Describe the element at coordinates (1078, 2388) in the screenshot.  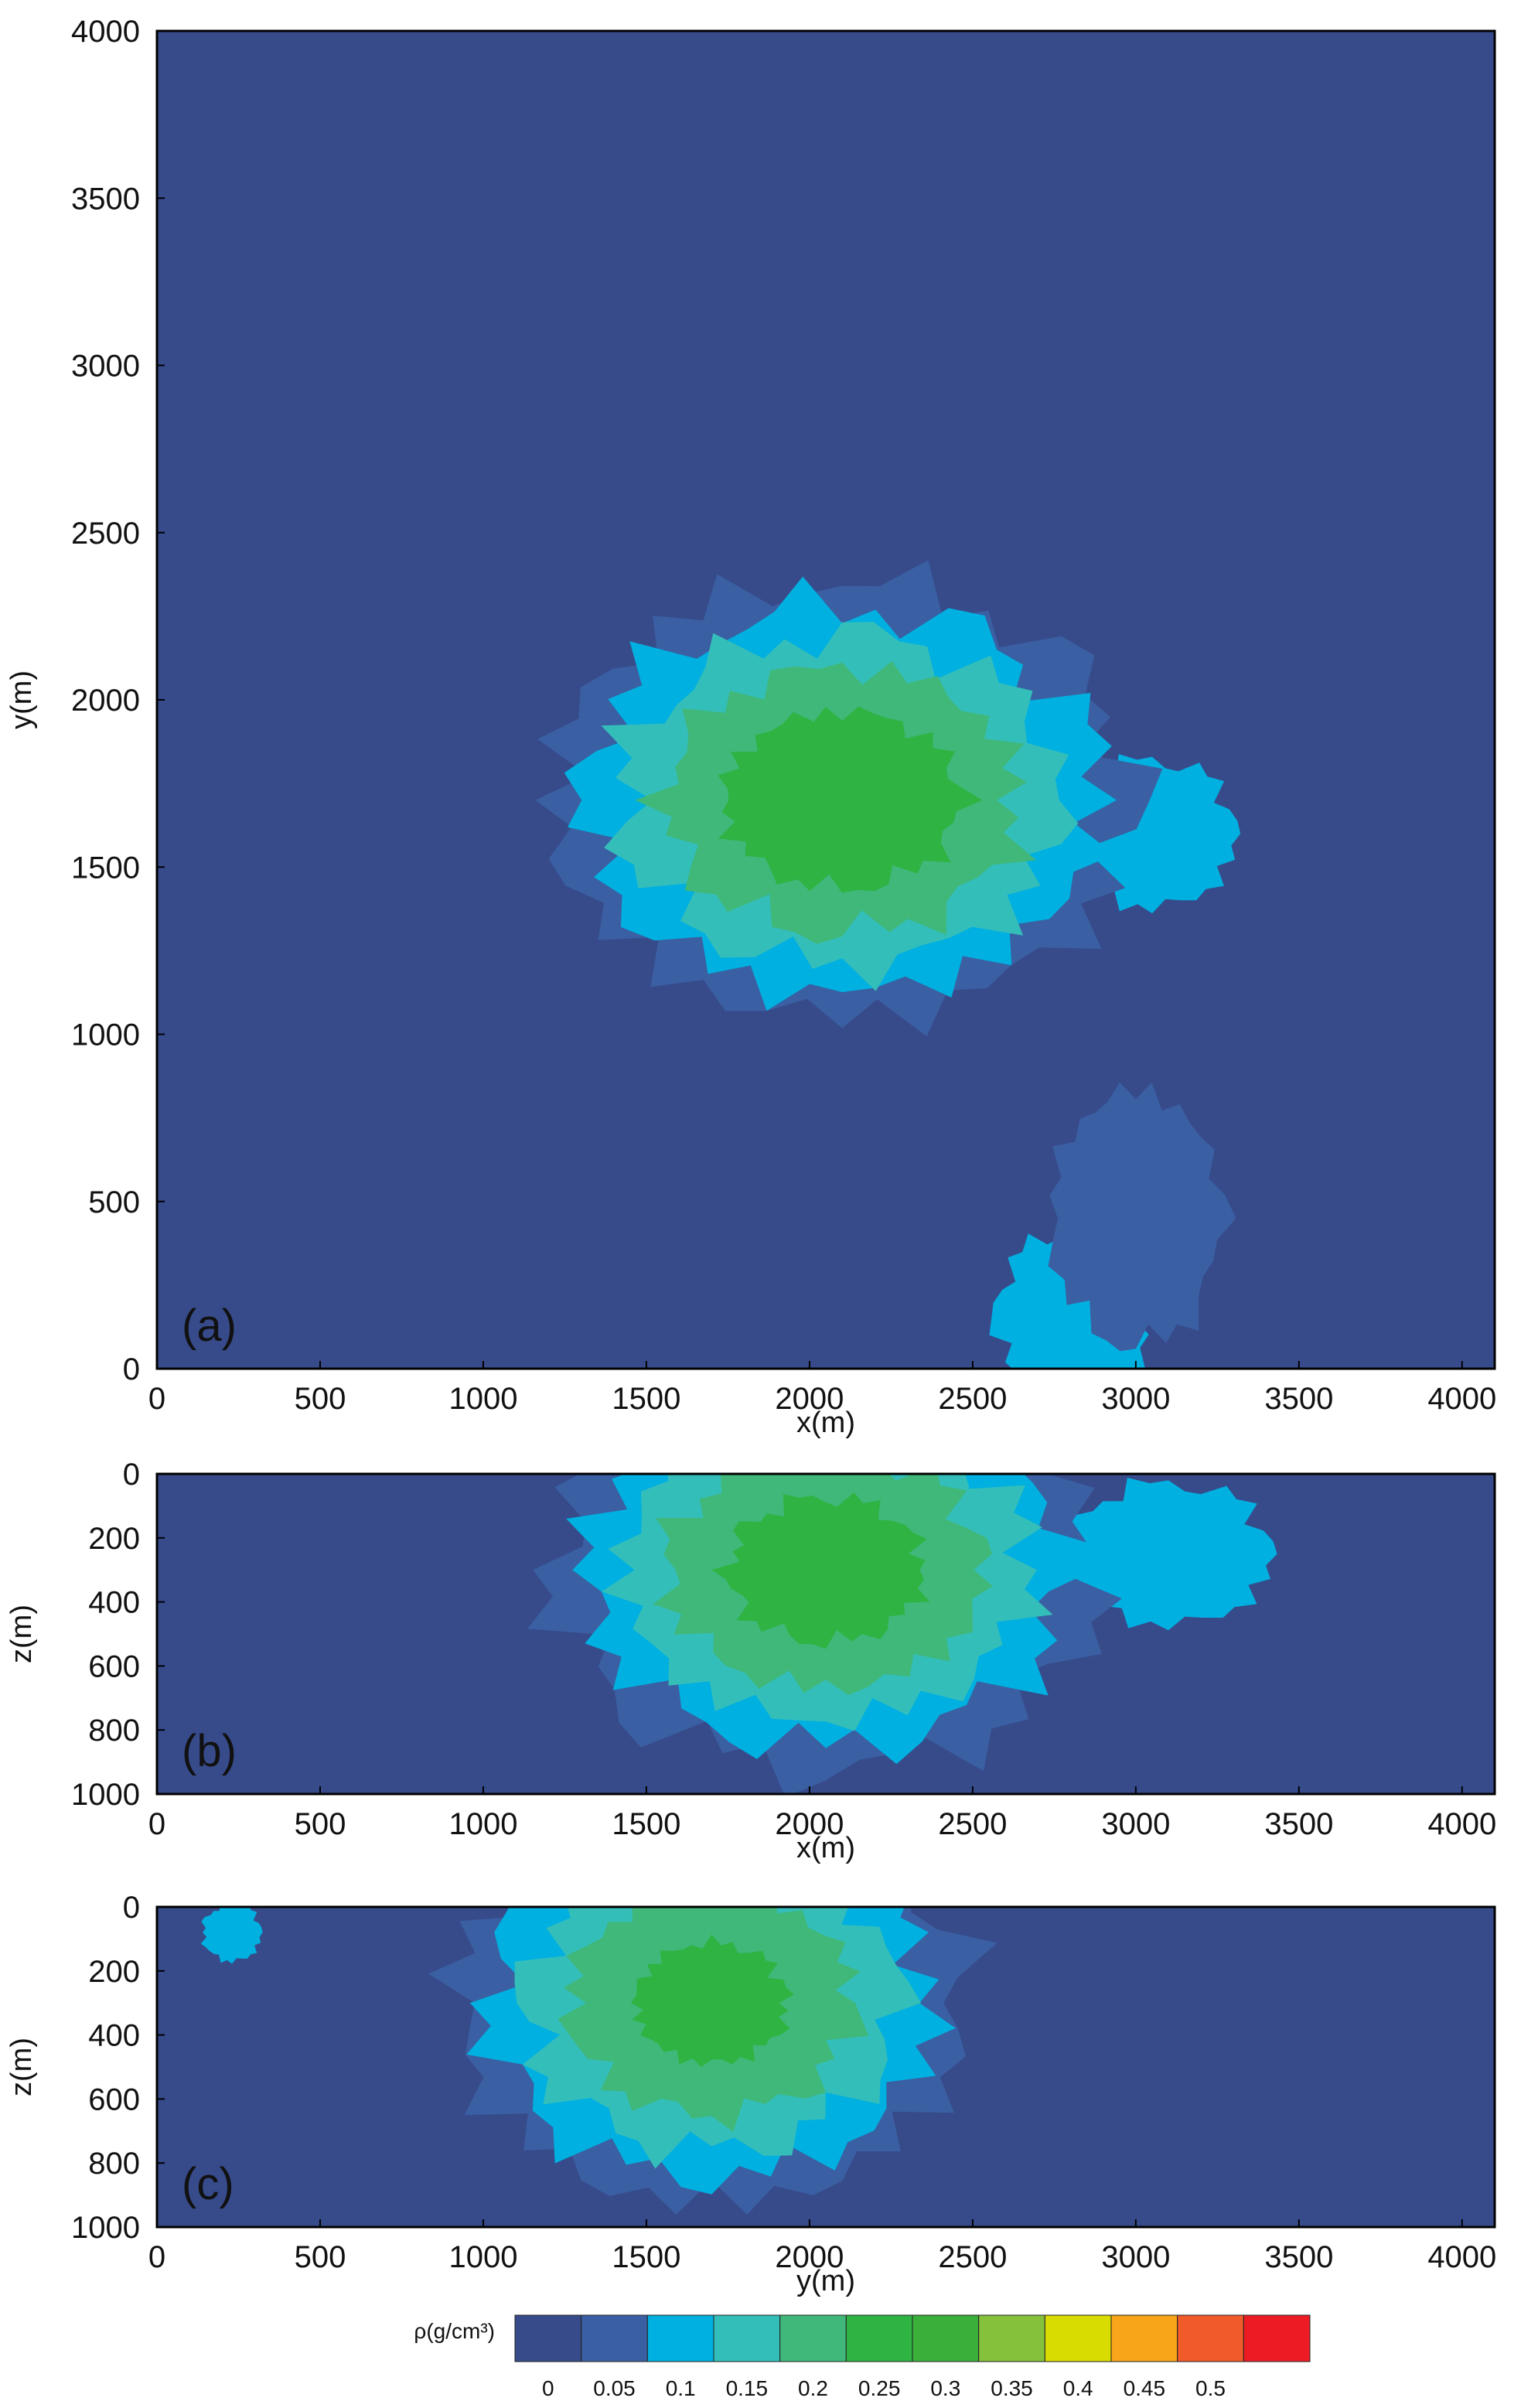
I see `colorbar-tick-label: 0.4` at that location.